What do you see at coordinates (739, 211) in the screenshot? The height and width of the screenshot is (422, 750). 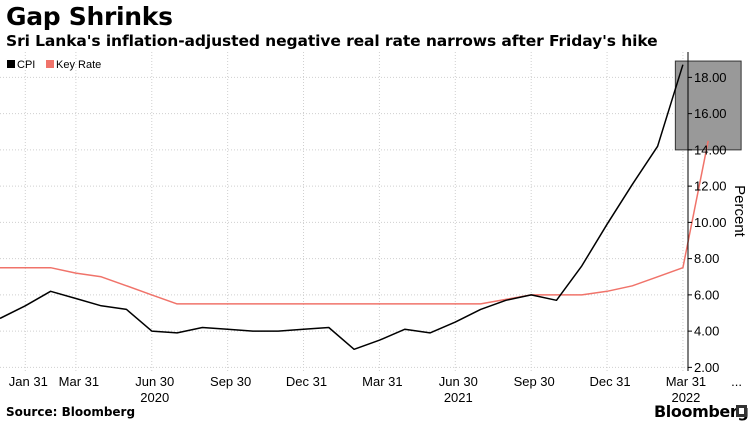 I see `y-axis-label: Percent` at bounding box center [739, 211].